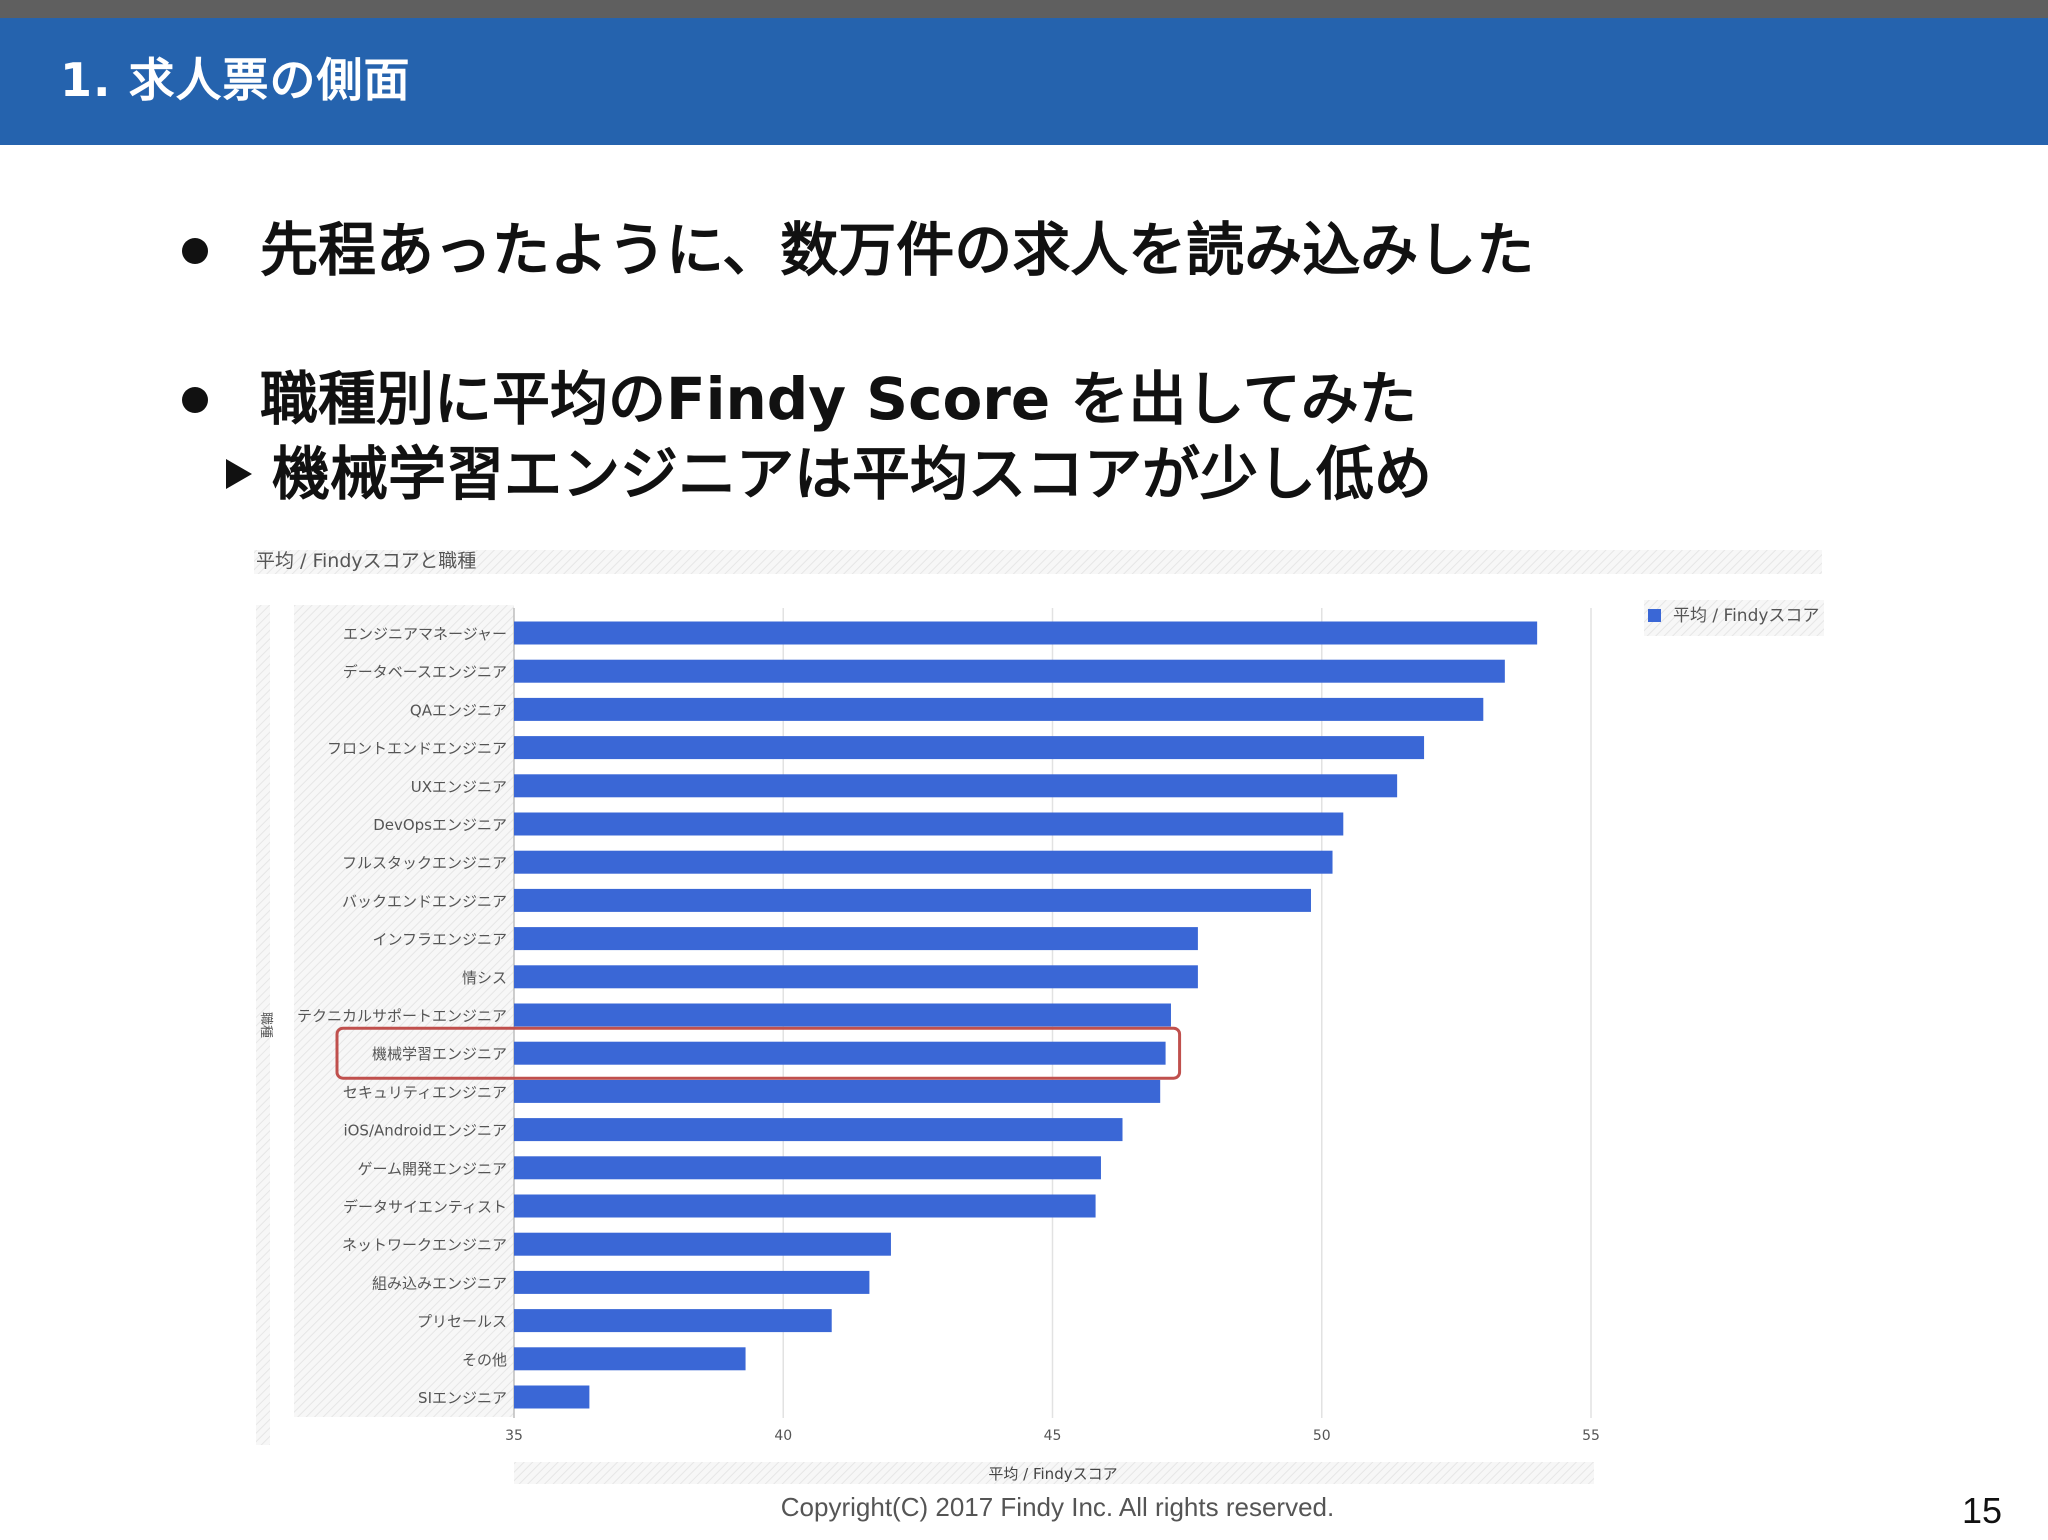 Image resolution: width=2048 pixels, height=1540 pixels. Describe the element at coordinates (235, 80) in the screenshot. I see `slide-title: 1. 求人票の側面` at that location.